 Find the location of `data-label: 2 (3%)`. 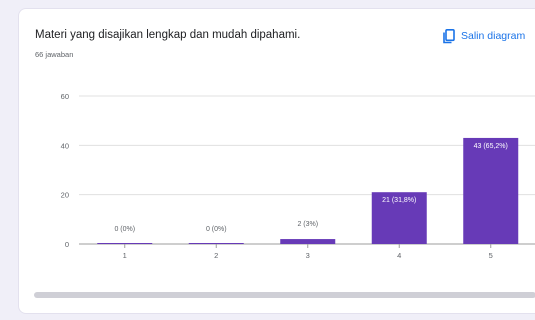

data-label: 2 (3%) is located at coordinates (307, 224).